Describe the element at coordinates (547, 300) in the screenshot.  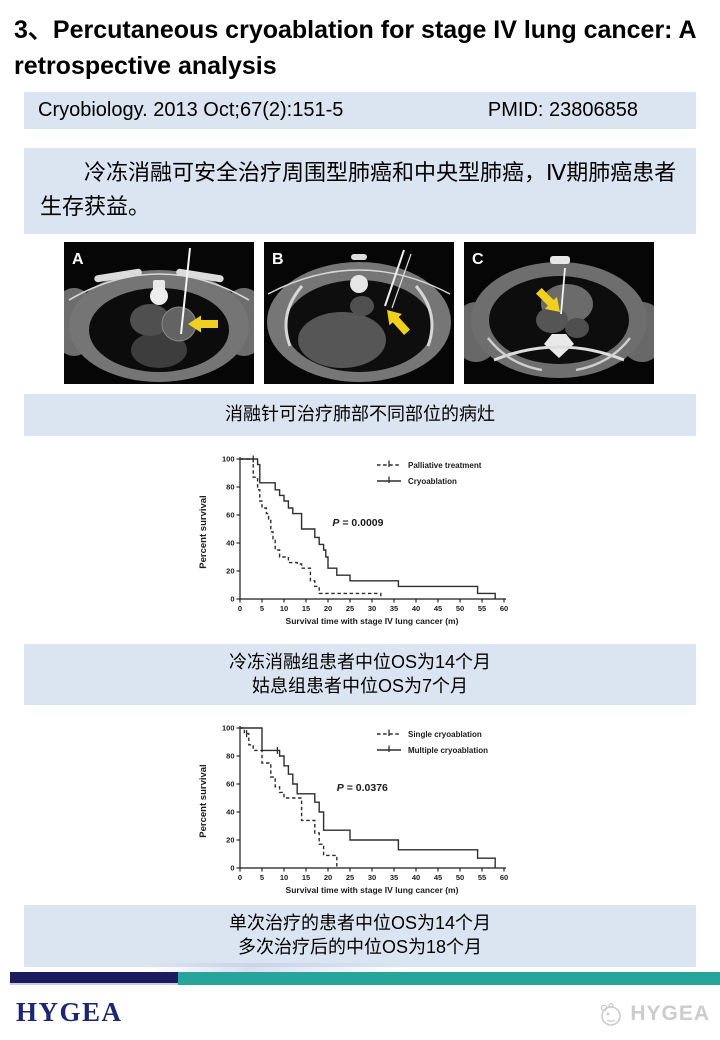
I see `ct-c-arrow-icon` at that location.